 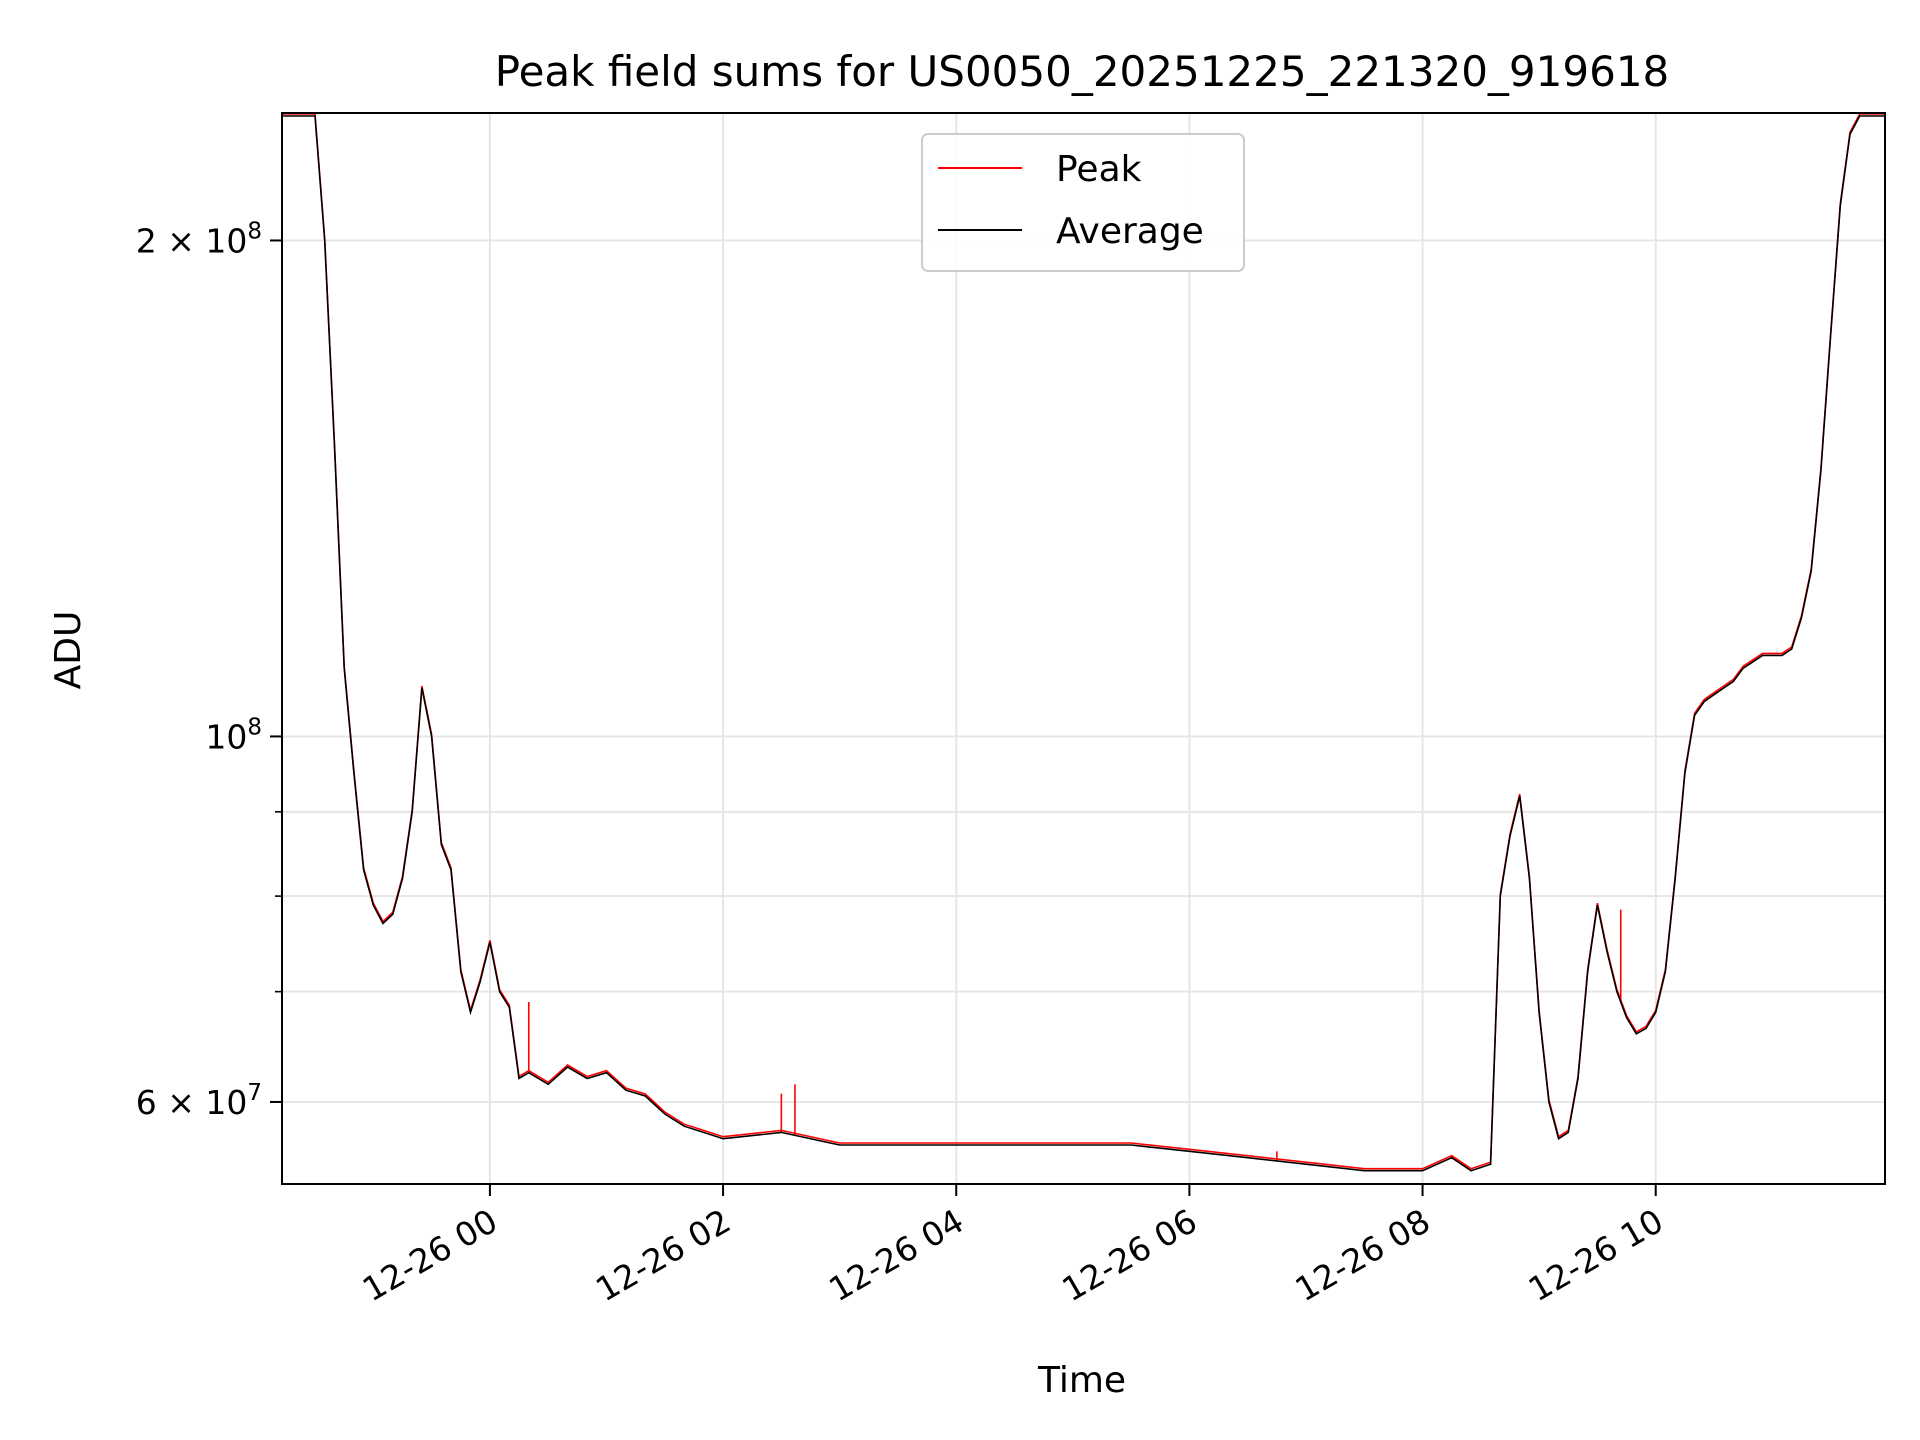 What do you see at coordinates (1081, 1380) in the screenshot?
I see `x-axis-label: Time` at bounding box center [1081, 1380].